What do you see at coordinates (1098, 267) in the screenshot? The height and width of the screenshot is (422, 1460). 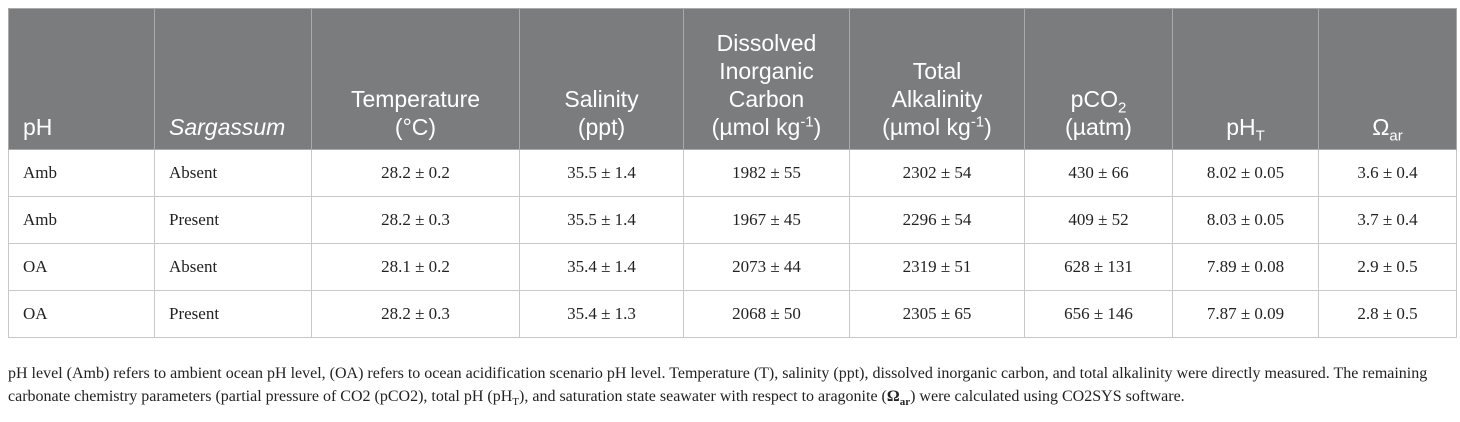 I see `cell-pco2: 628 ± 131` at bounding box center [1098, 267].